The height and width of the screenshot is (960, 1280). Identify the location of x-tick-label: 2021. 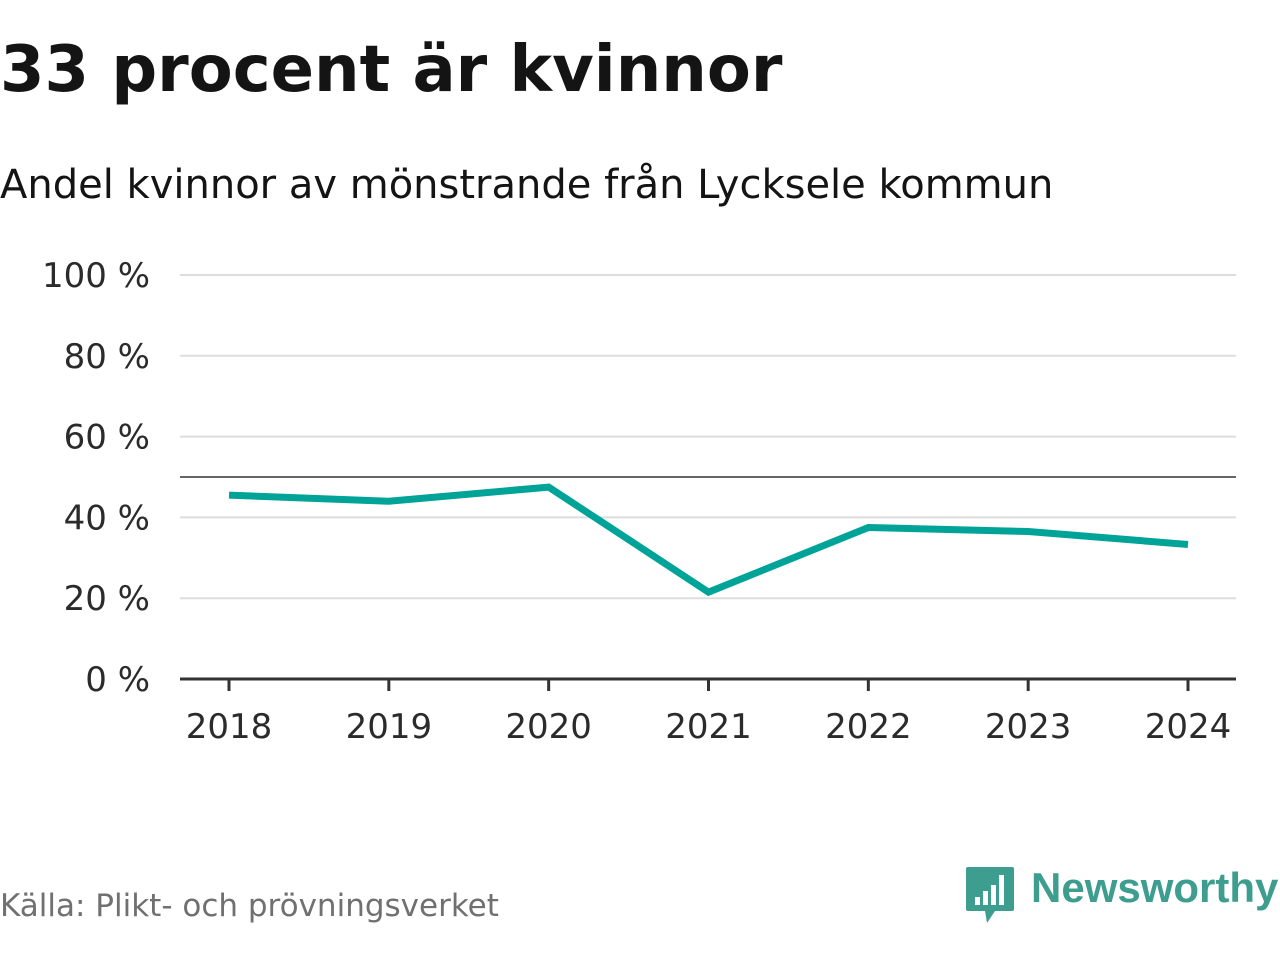
(708, 727).